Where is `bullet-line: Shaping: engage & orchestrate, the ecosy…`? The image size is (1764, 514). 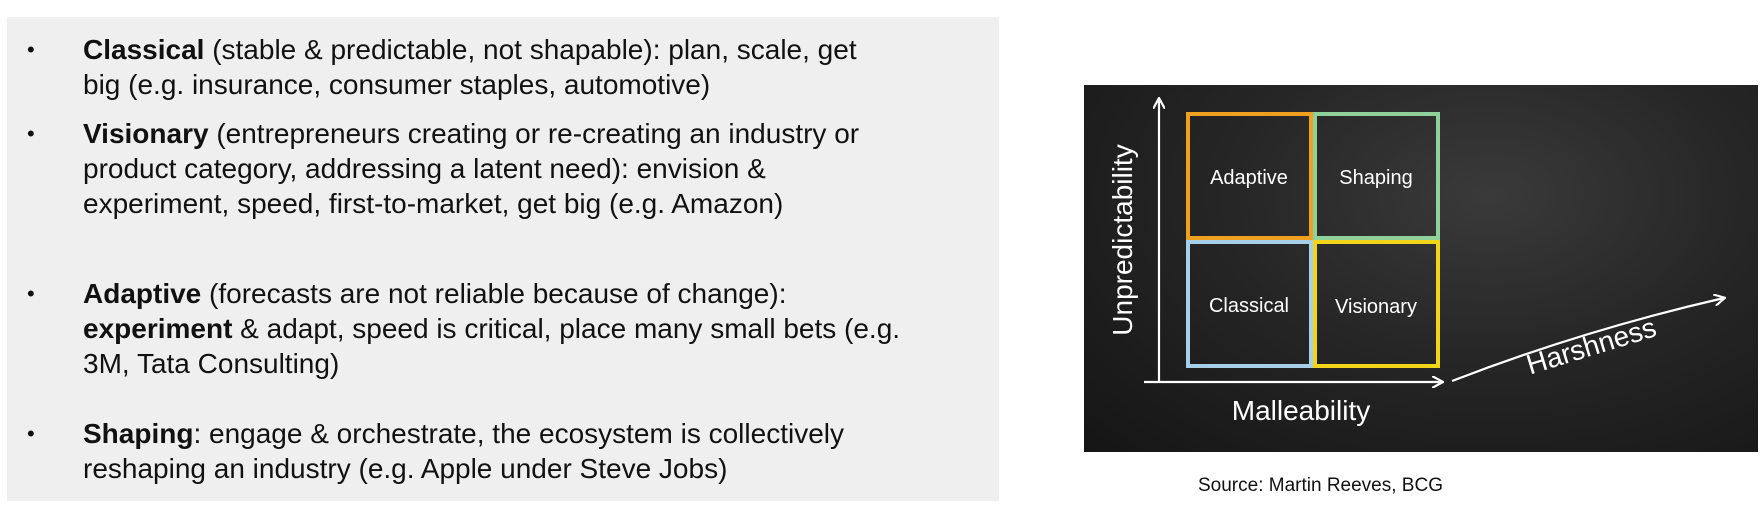 bullet-line: Shaping: engage & orchestrate, the ecosy… is located at coordinates (533, 433).